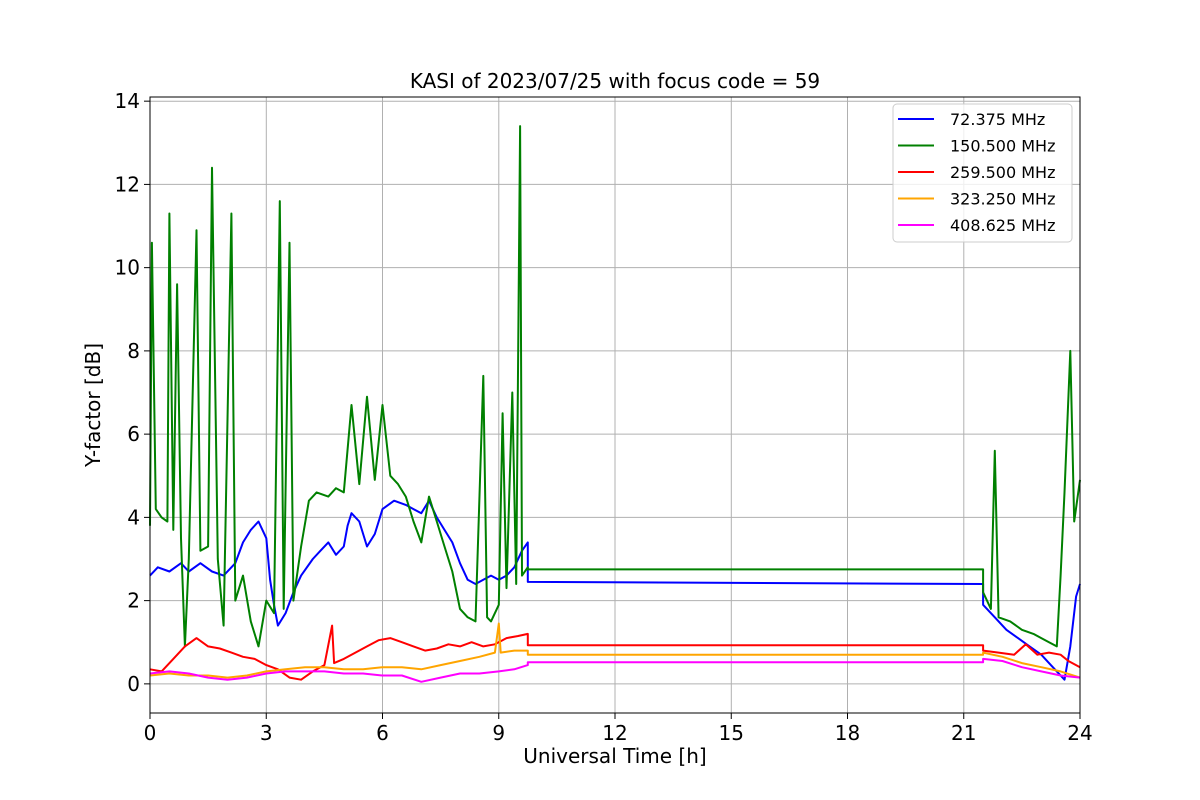 Image resolution: width=1200 pixels, height=800 pixels. Describe the element at coordinates (498, 733) in the screenshot. I see `x-tick-label: 9` at that location.